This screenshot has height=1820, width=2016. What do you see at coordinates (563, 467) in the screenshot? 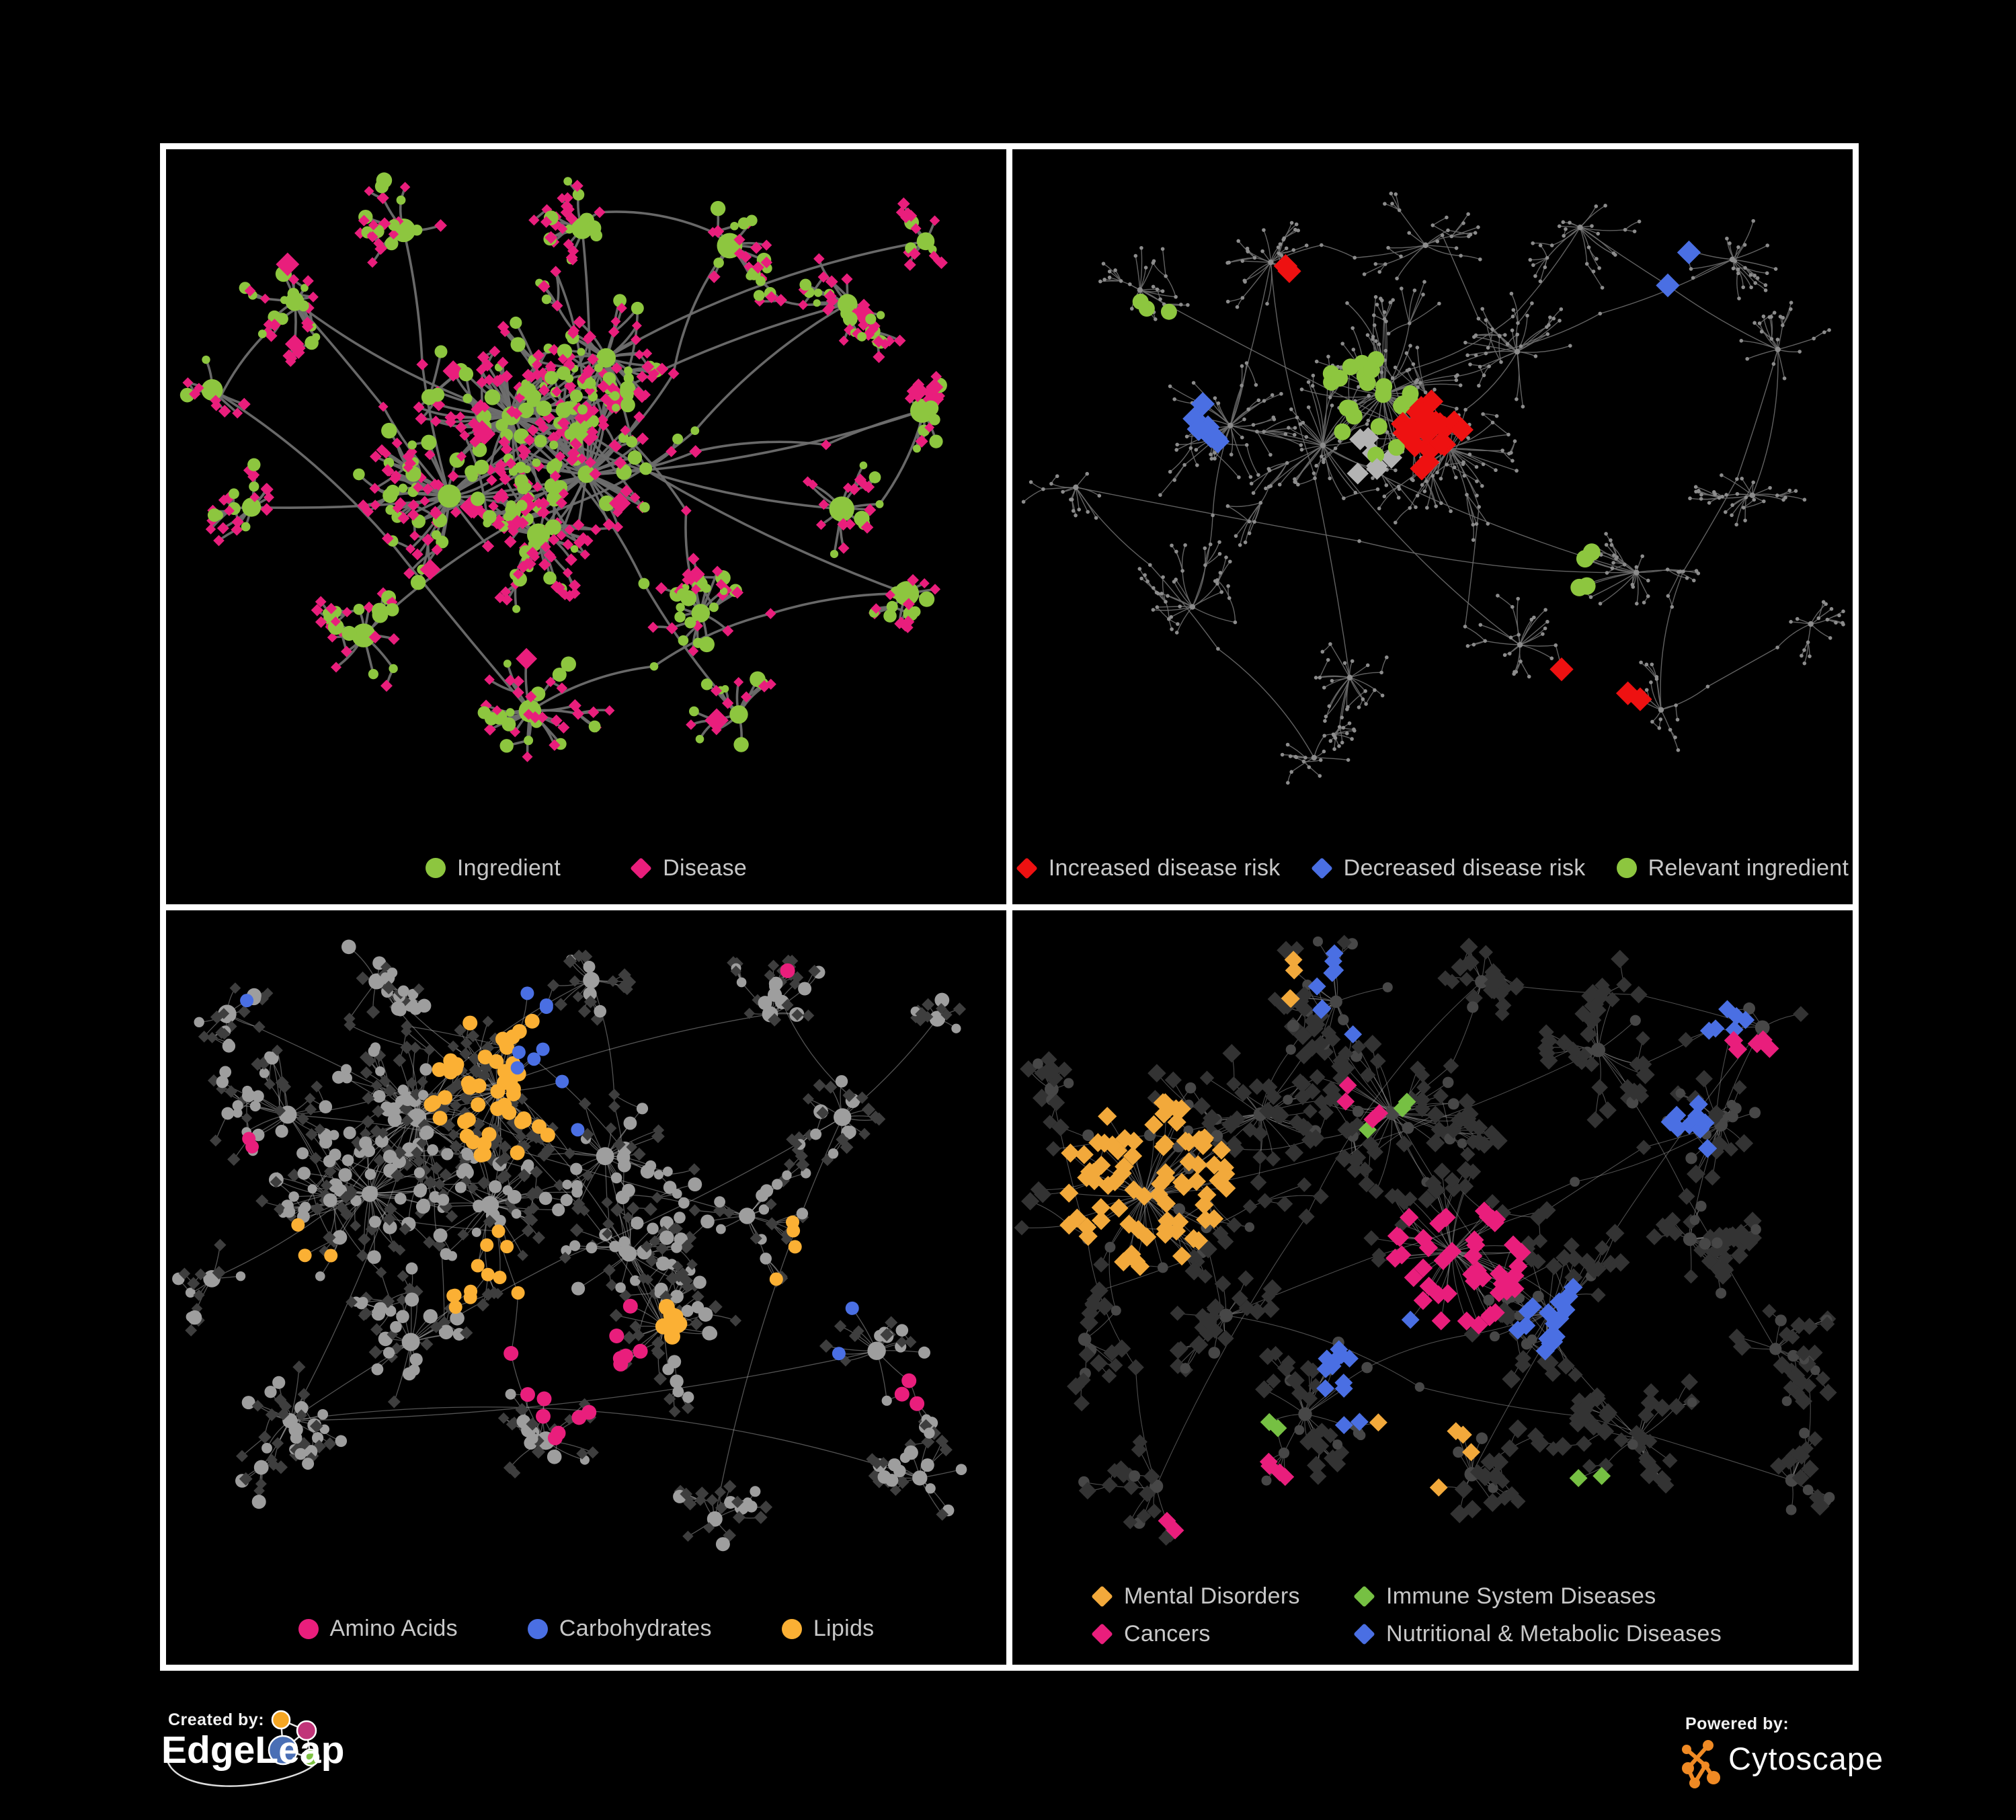
I see `network-canvas-ingredient-disease` at bounding box center [563, 467].